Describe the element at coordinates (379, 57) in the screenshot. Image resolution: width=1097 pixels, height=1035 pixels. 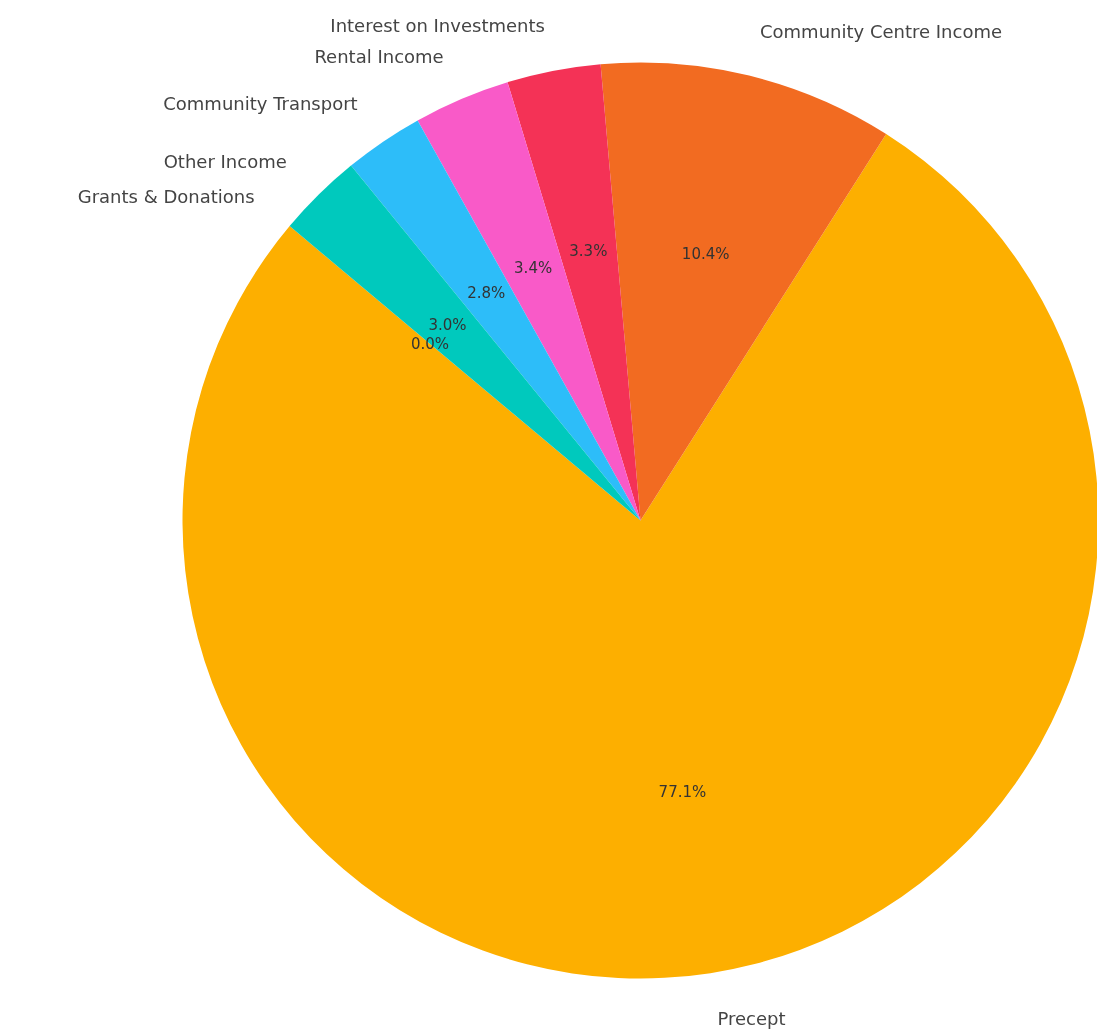
I see `slice-label: Rental Income` at that location.